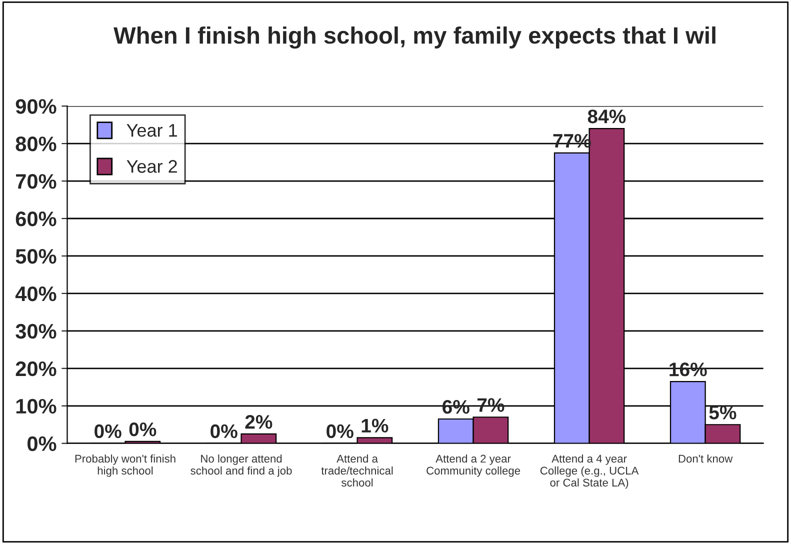 This screenshot has width=791, height=544. I want to click on legend-label: Year 1, so click(151, 130).